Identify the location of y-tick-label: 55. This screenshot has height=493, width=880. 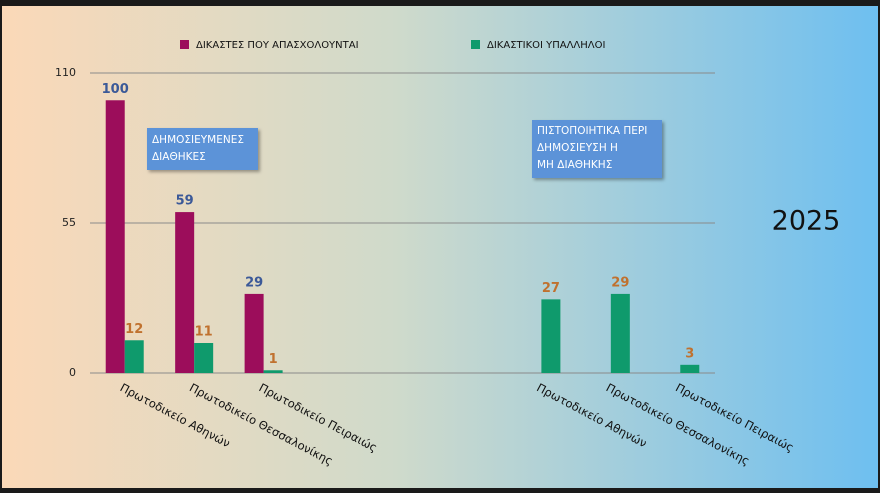
(69, 222).